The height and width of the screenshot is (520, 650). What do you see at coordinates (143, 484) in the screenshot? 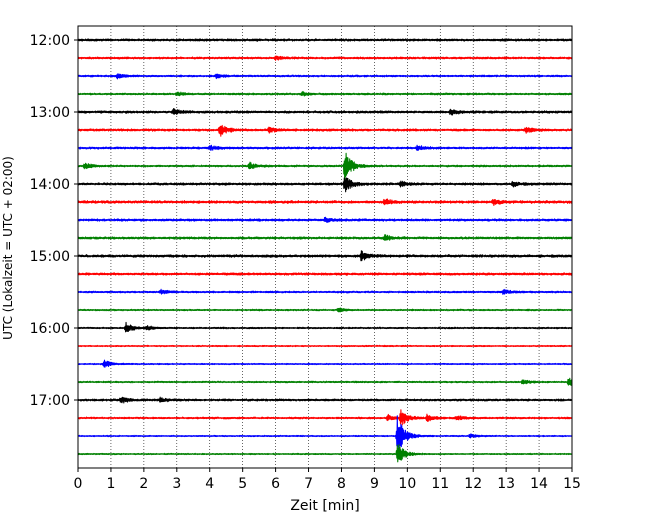
I see `x-tick-label: 2` at bounding box center [143, 484].